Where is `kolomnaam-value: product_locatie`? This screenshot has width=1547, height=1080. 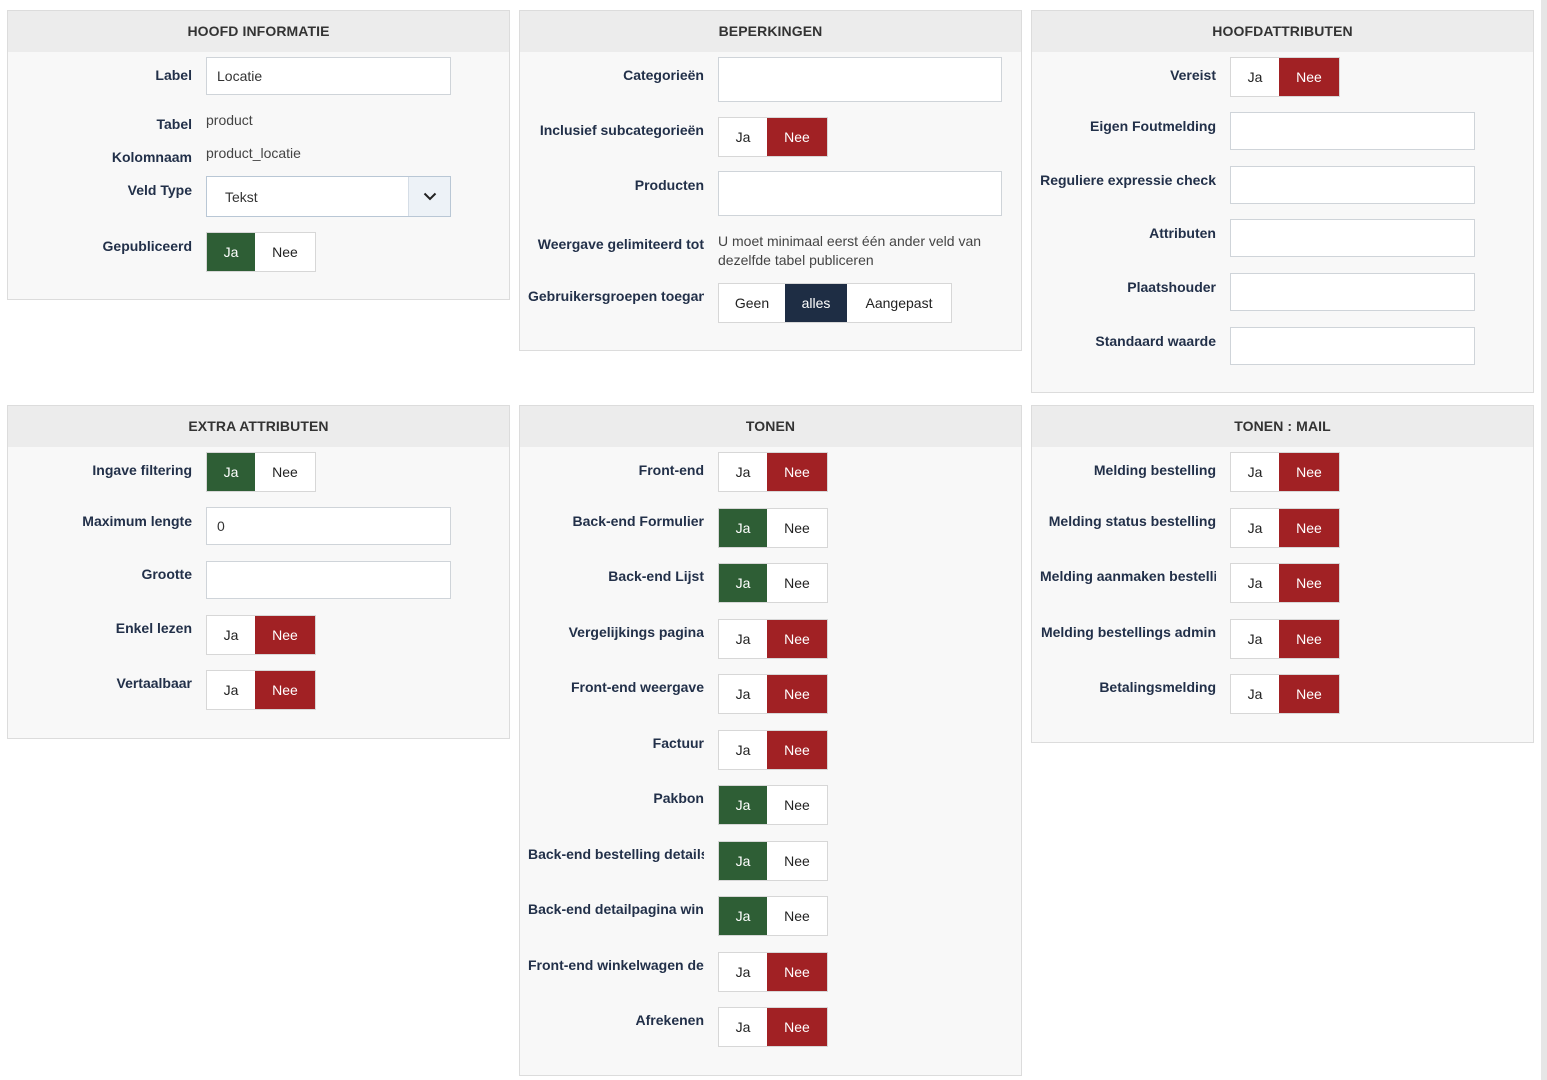 kolomnaam-value: product_locatie is located at coordinates (253, 153).